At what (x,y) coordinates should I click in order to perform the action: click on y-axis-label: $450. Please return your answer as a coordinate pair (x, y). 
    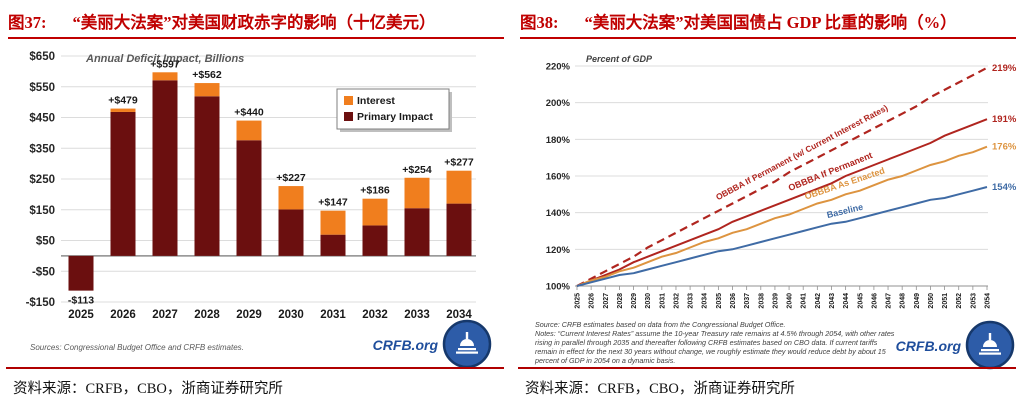
    Looking at the image, I should click on (42, 119).